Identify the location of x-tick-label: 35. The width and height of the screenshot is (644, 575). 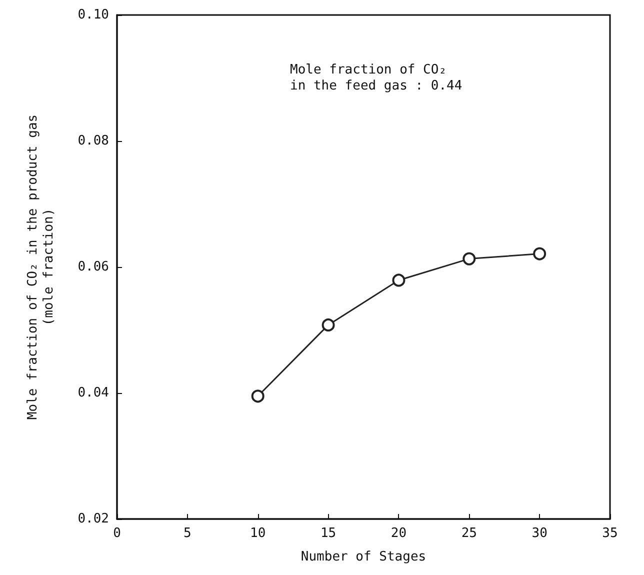
(610, 533).